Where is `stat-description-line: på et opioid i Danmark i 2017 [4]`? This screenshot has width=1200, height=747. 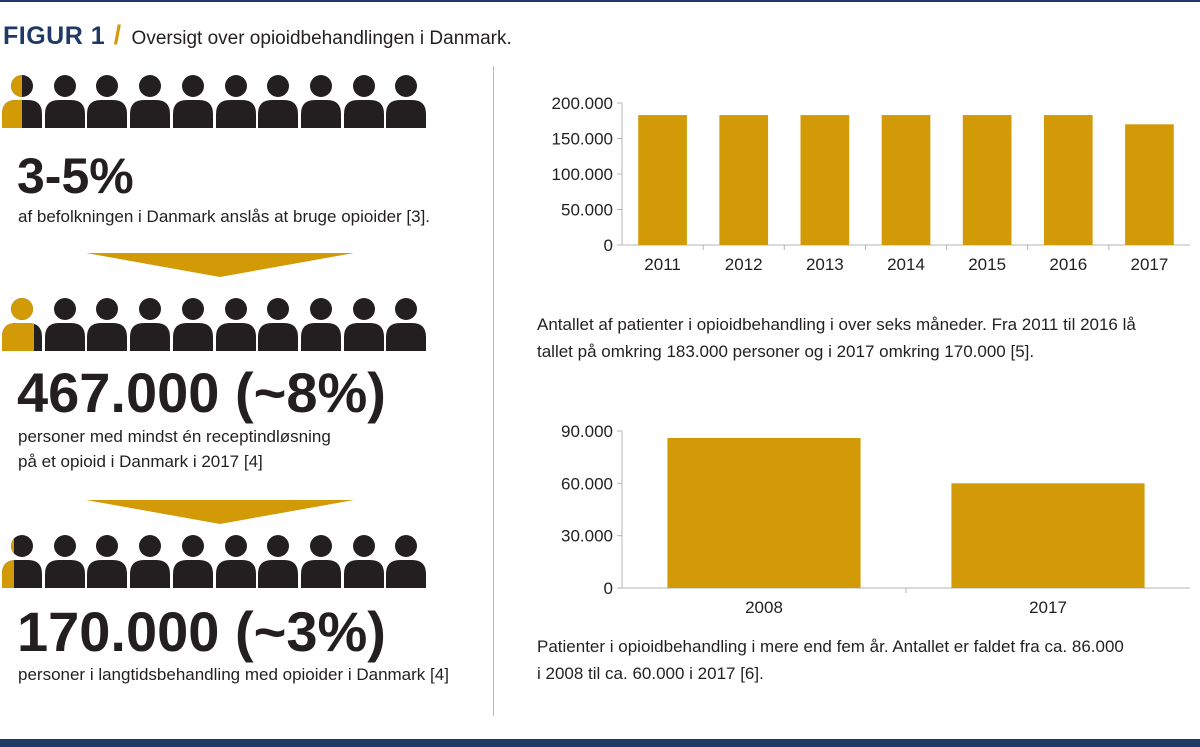
stat-description-line: på et opioid i Danmark i 2017 [4] is located at coordinates (140, 461).